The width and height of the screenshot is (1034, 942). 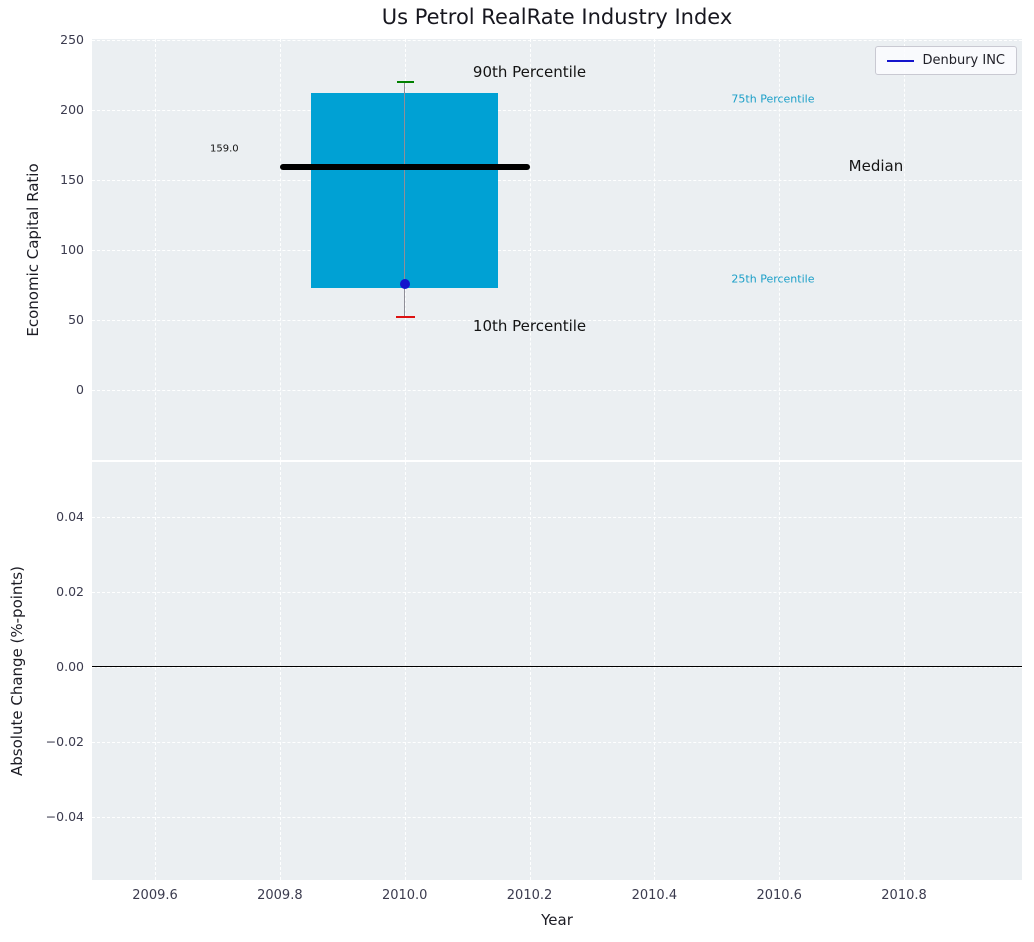 I want to click on annotation-75th-percentile: 75th Percentile, so click(x=773, y=99).